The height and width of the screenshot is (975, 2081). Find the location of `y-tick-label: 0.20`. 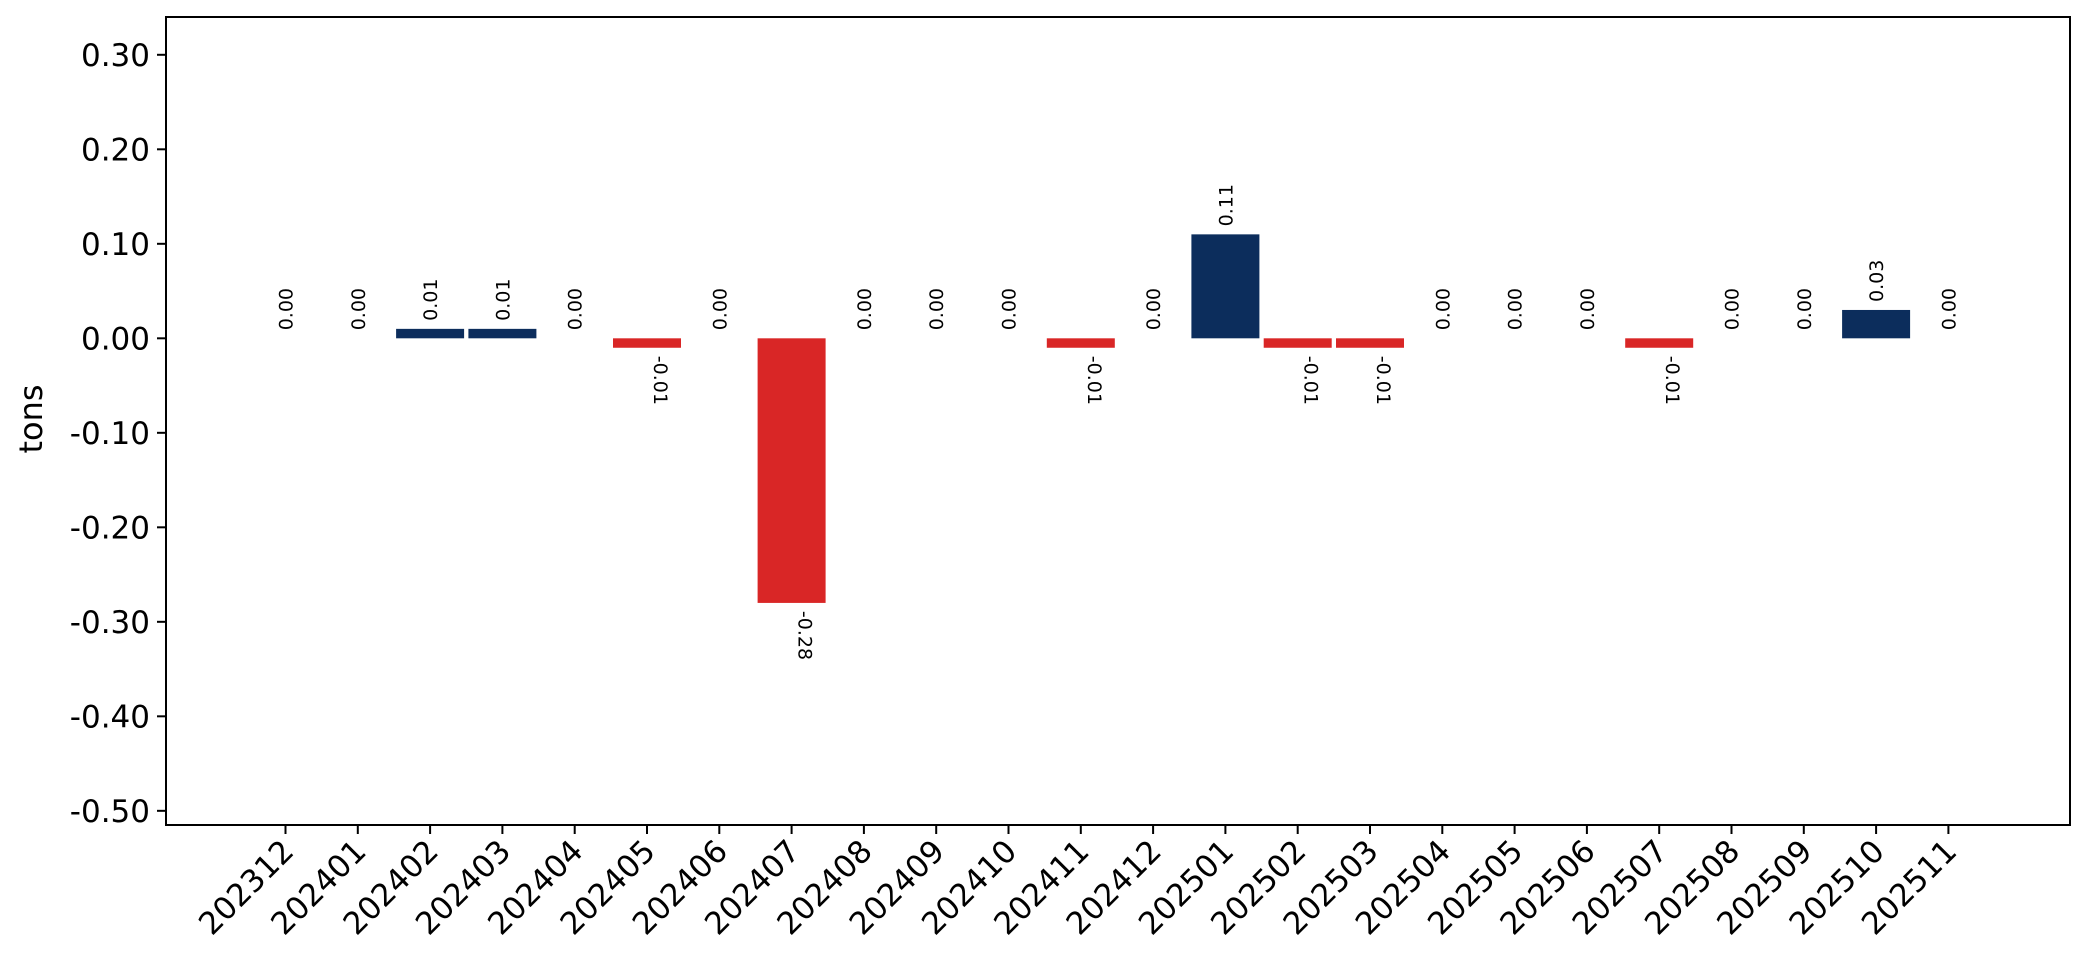

y-tick-label: 0.20 is located at coordinates (115, 150).